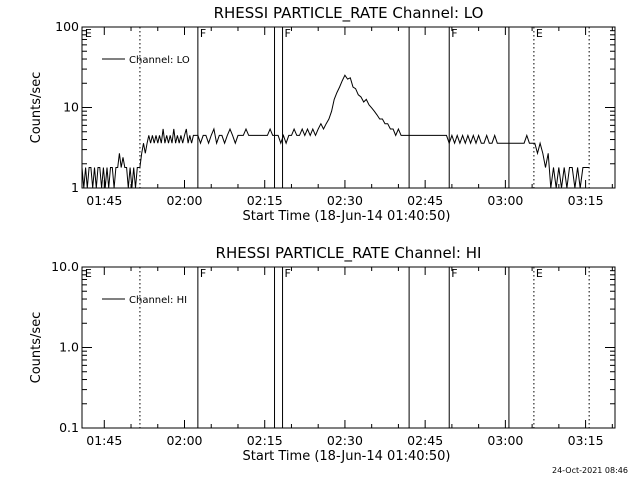 The height and width of the screenshot is (480, 640). Describe the element at coordinates (65, 266) in the screenshot. I see `y-tick-label: 10.0` at that location.